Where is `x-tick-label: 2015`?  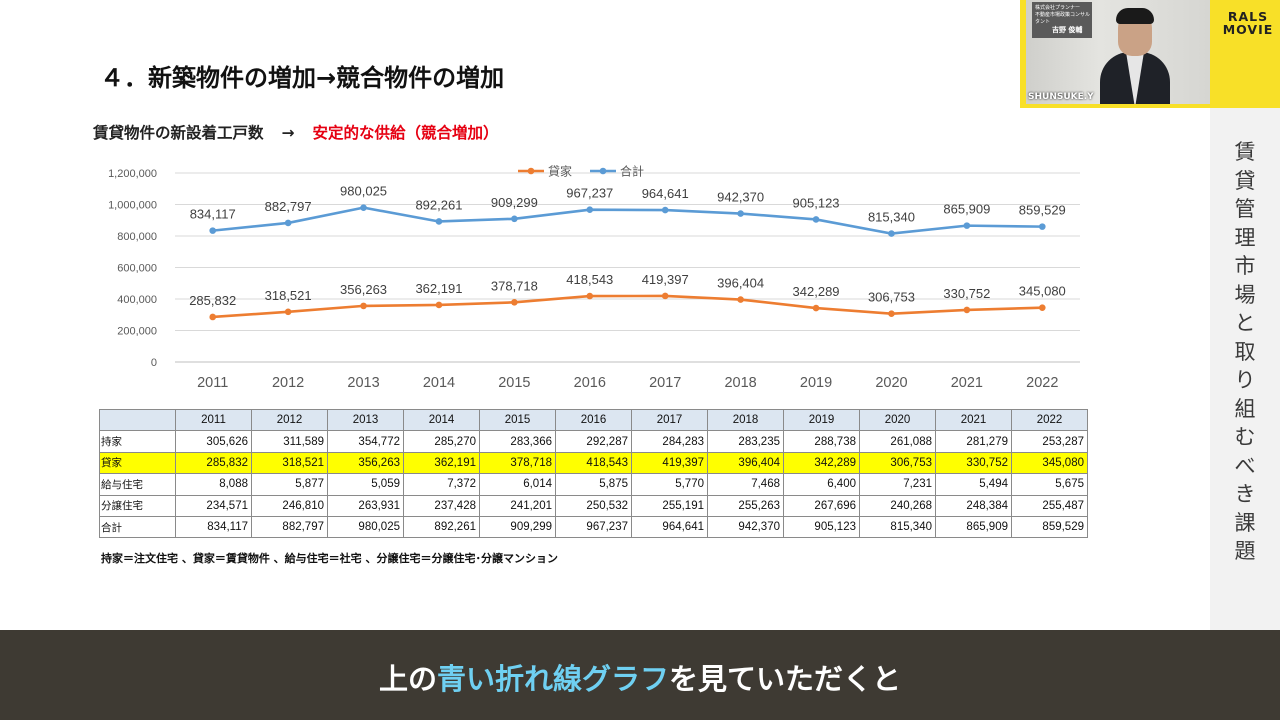 x-tick-label: 2015 is located at coordinates (514, 383).